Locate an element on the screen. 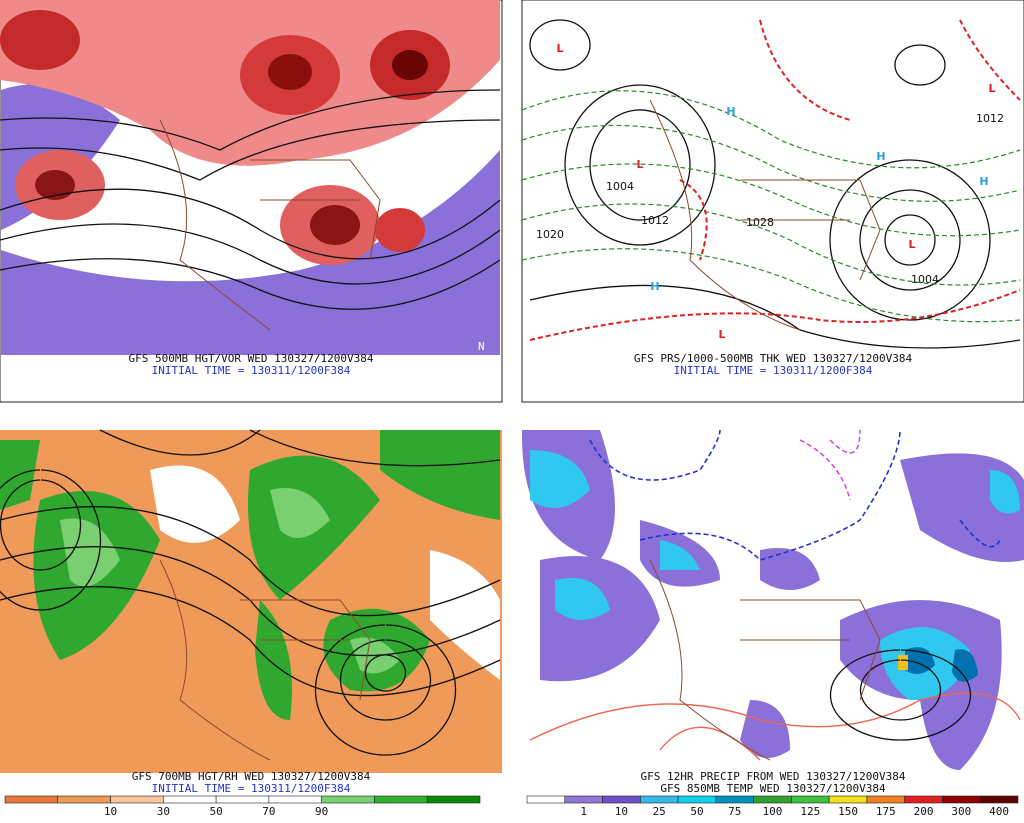 The image size is (1024, 823). caption: GFS 700MB HGT/RH WED 130327/1200V384 is located at coordinates (251, 776).